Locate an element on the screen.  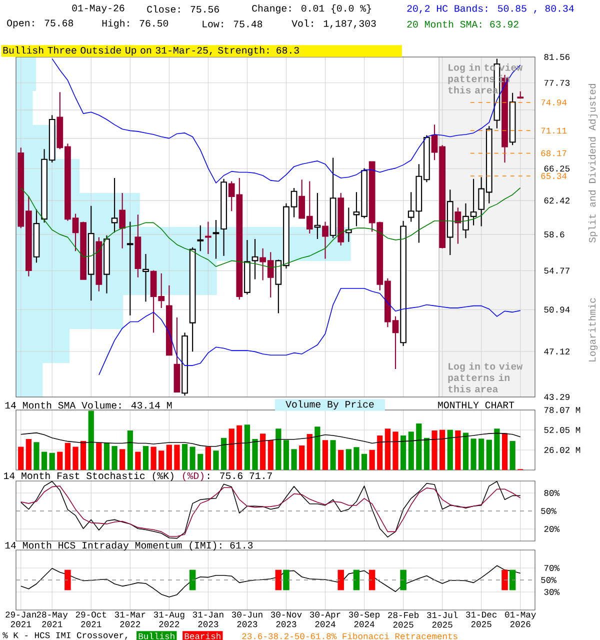
x-tick-label: 30-Sep 2024 is located at coordinates (364, 620).